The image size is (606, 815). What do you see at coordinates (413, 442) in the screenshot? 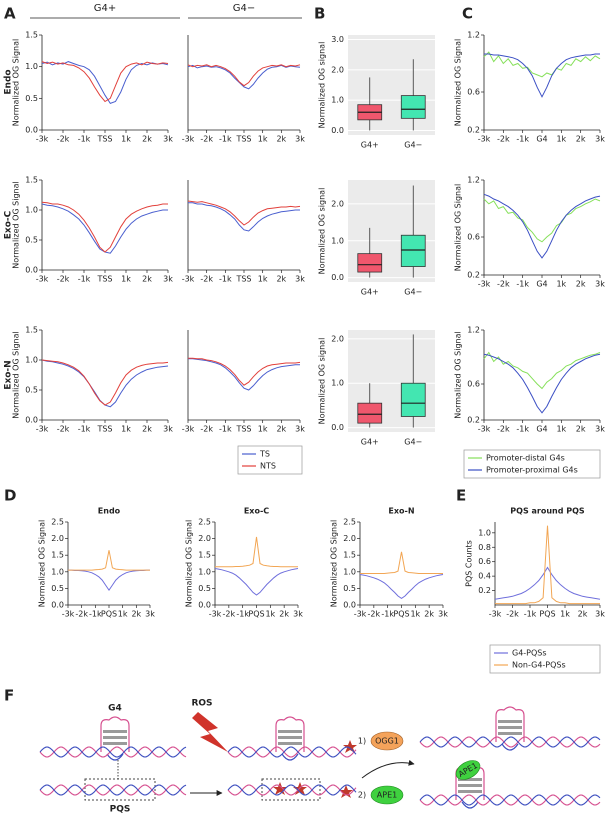
I see `x-tick-label: G4−` at bounding box center [413, 442].